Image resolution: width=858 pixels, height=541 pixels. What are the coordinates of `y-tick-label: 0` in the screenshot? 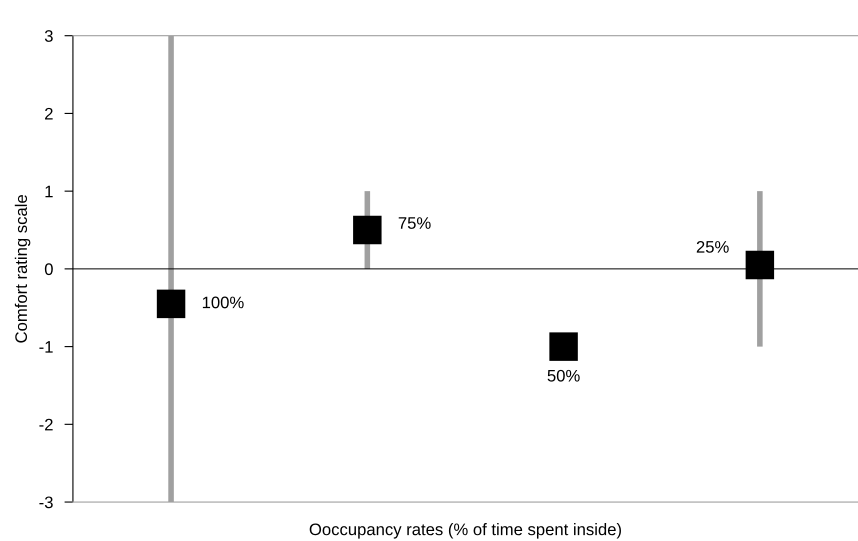 It's located at (48, 269).